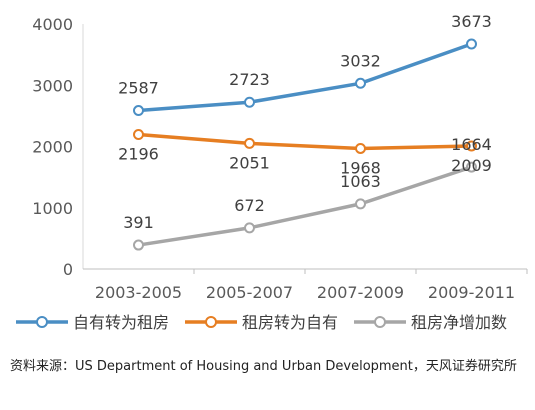 This screenshot has width=535, height=410. Describe the element at coordinates (360, 60) in the screenshot. I see `data-label: 3032` at that location.